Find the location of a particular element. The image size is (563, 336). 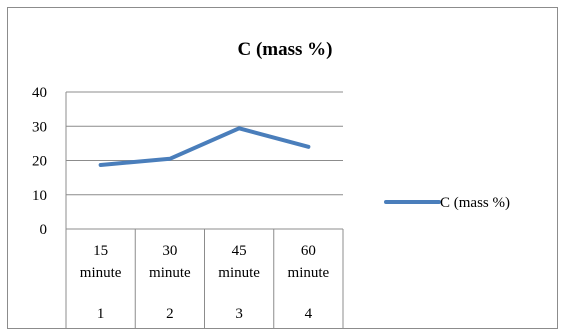

category-label-index: 2 is located at coordinates (170, 314).